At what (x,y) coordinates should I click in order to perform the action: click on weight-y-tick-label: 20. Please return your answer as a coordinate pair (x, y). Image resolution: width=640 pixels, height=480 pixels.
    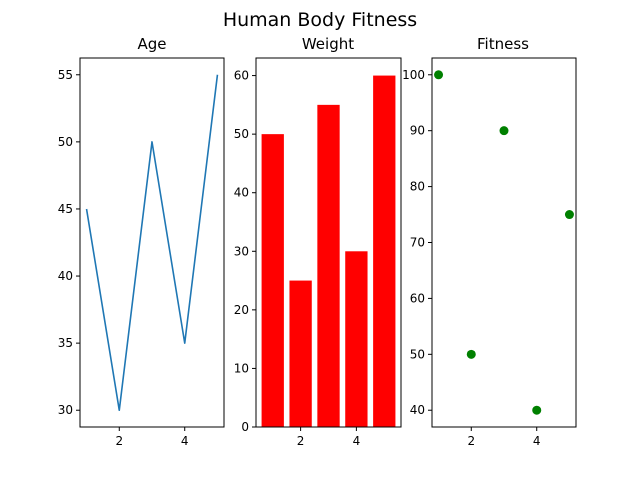
    Looking at the image, I should click on (241, 310).